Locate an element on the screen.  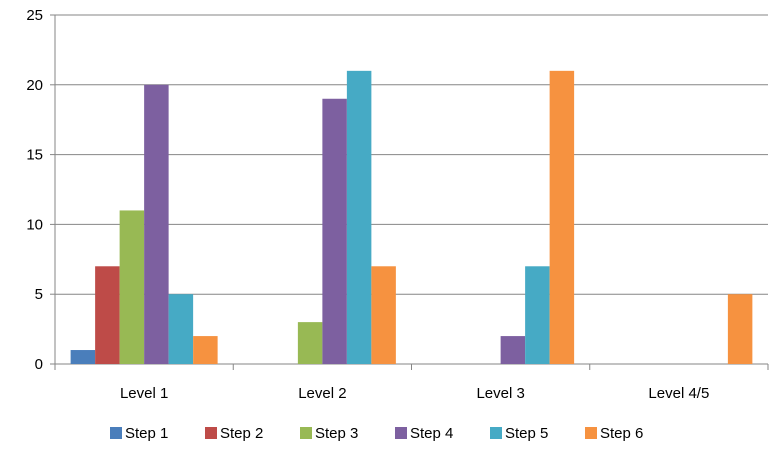
y-tick-label: 5 is located at coordinates (39, 294).